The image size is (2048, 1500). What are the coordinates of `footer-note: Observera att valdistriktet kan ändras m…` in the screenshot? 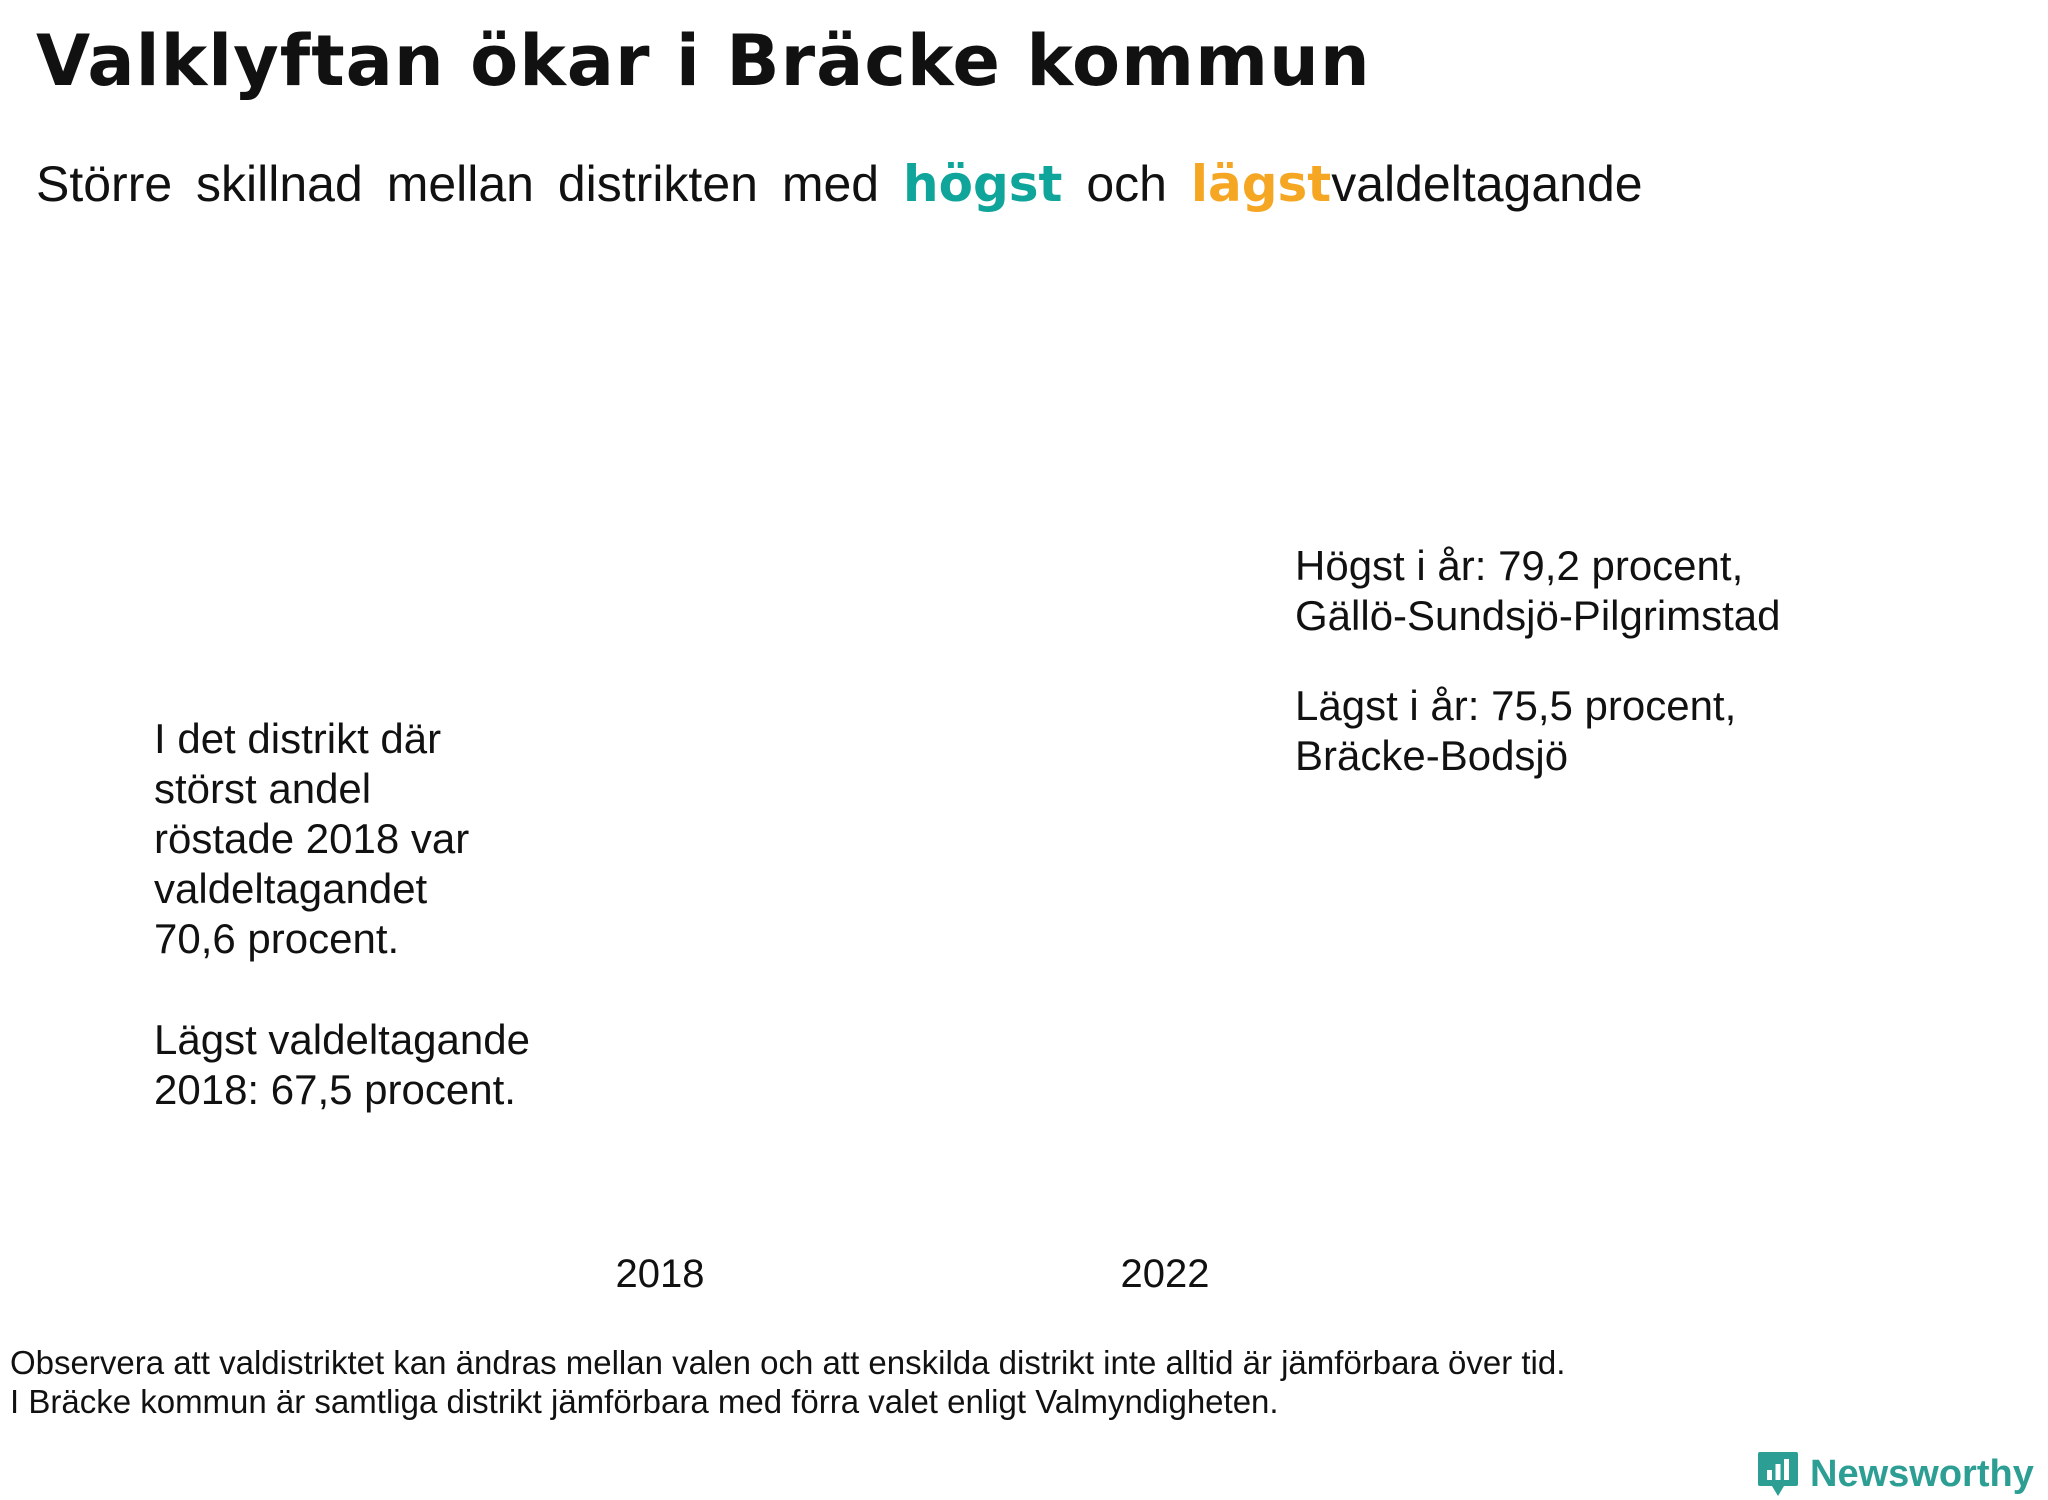 It's located at (787, 1382).